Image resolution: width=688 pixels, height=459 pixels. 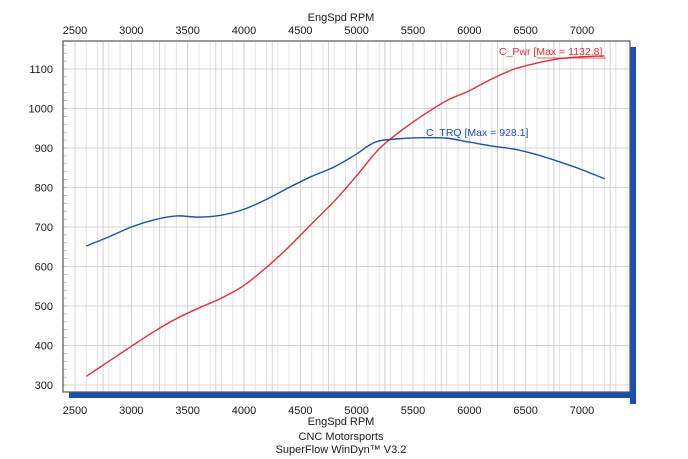 I want to click on x-tick-label-top: 6000, so click(x=469, y=31).